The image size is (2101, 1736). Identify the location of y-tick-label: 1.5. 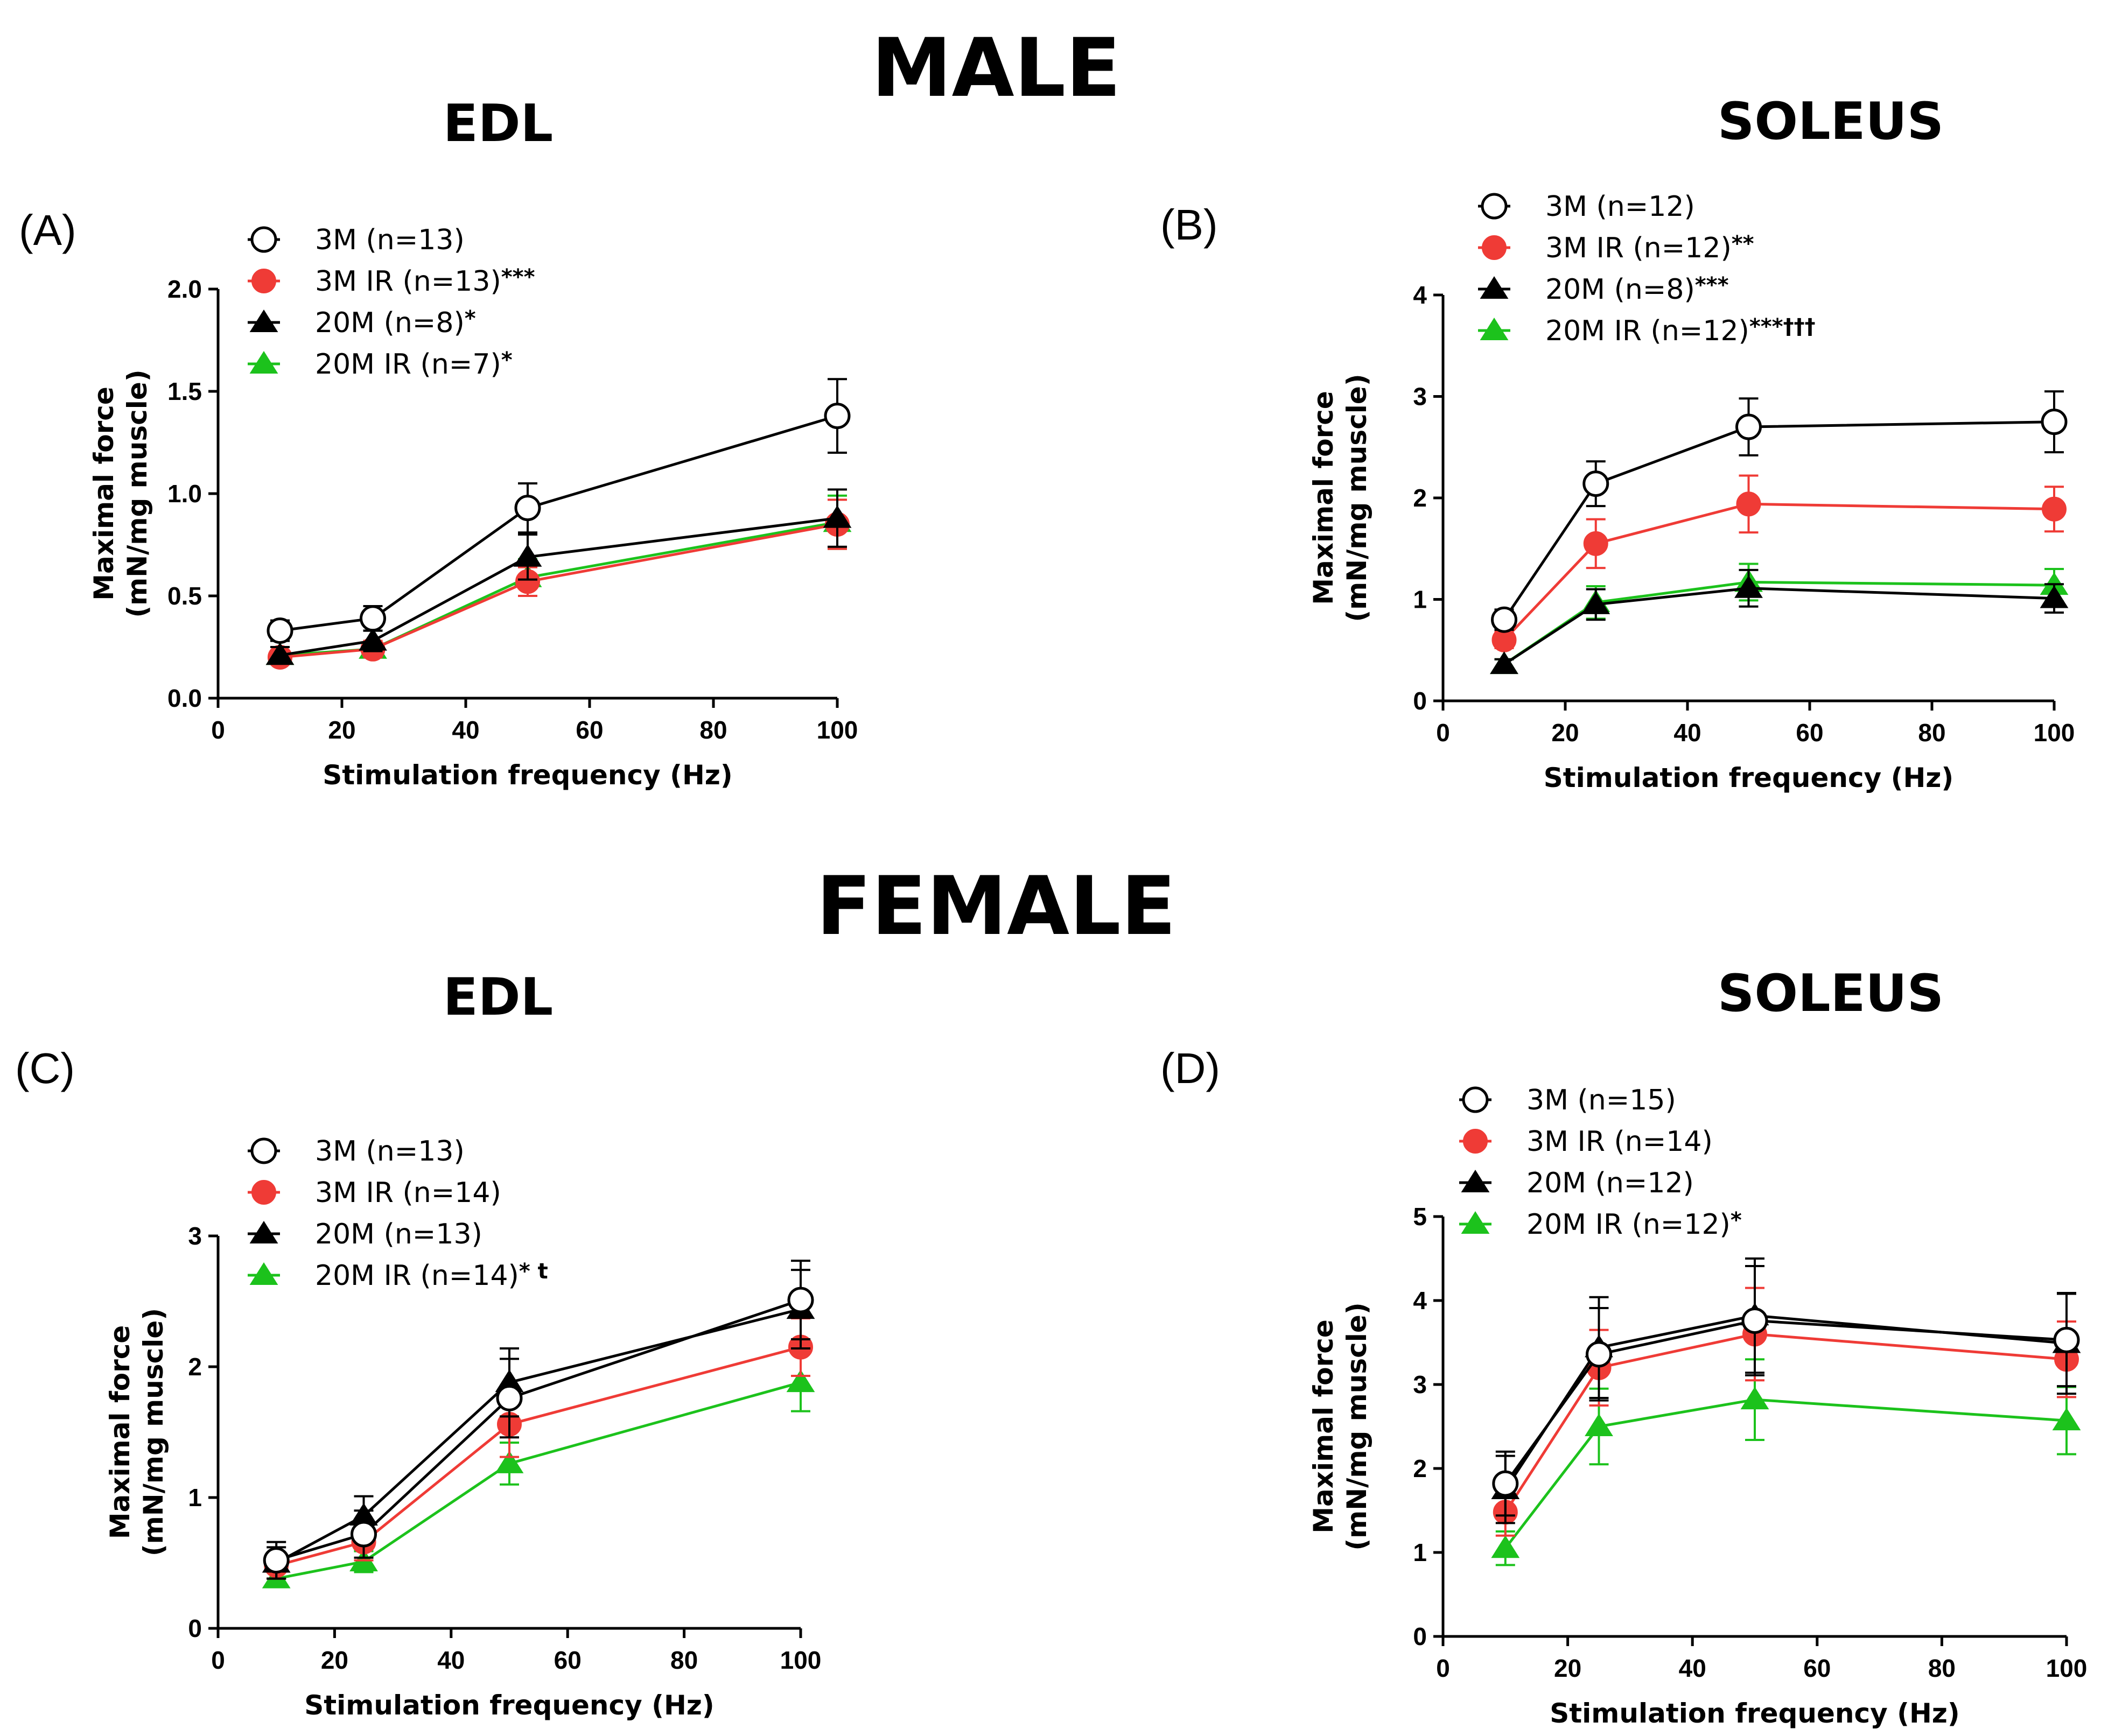
(185, 391).